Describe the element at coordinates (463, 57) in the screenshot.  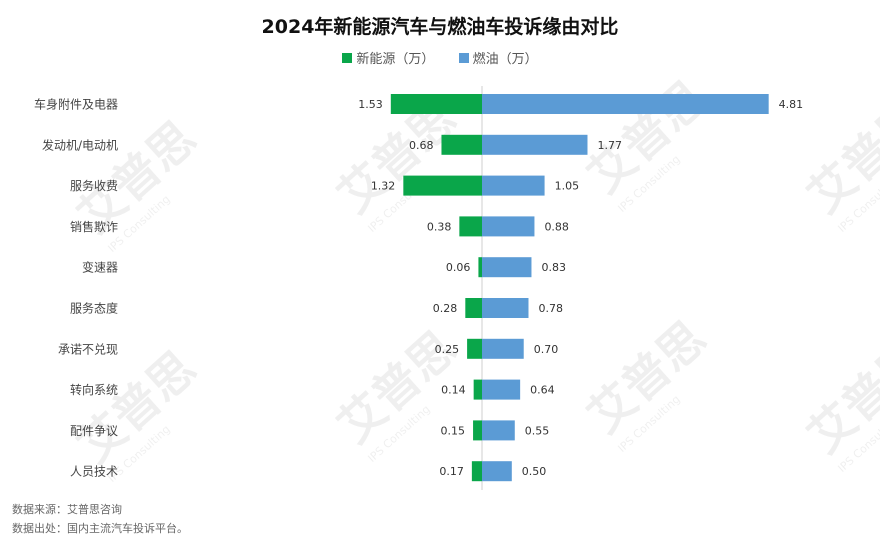
I see `legend-swatch-fuel` at that location.